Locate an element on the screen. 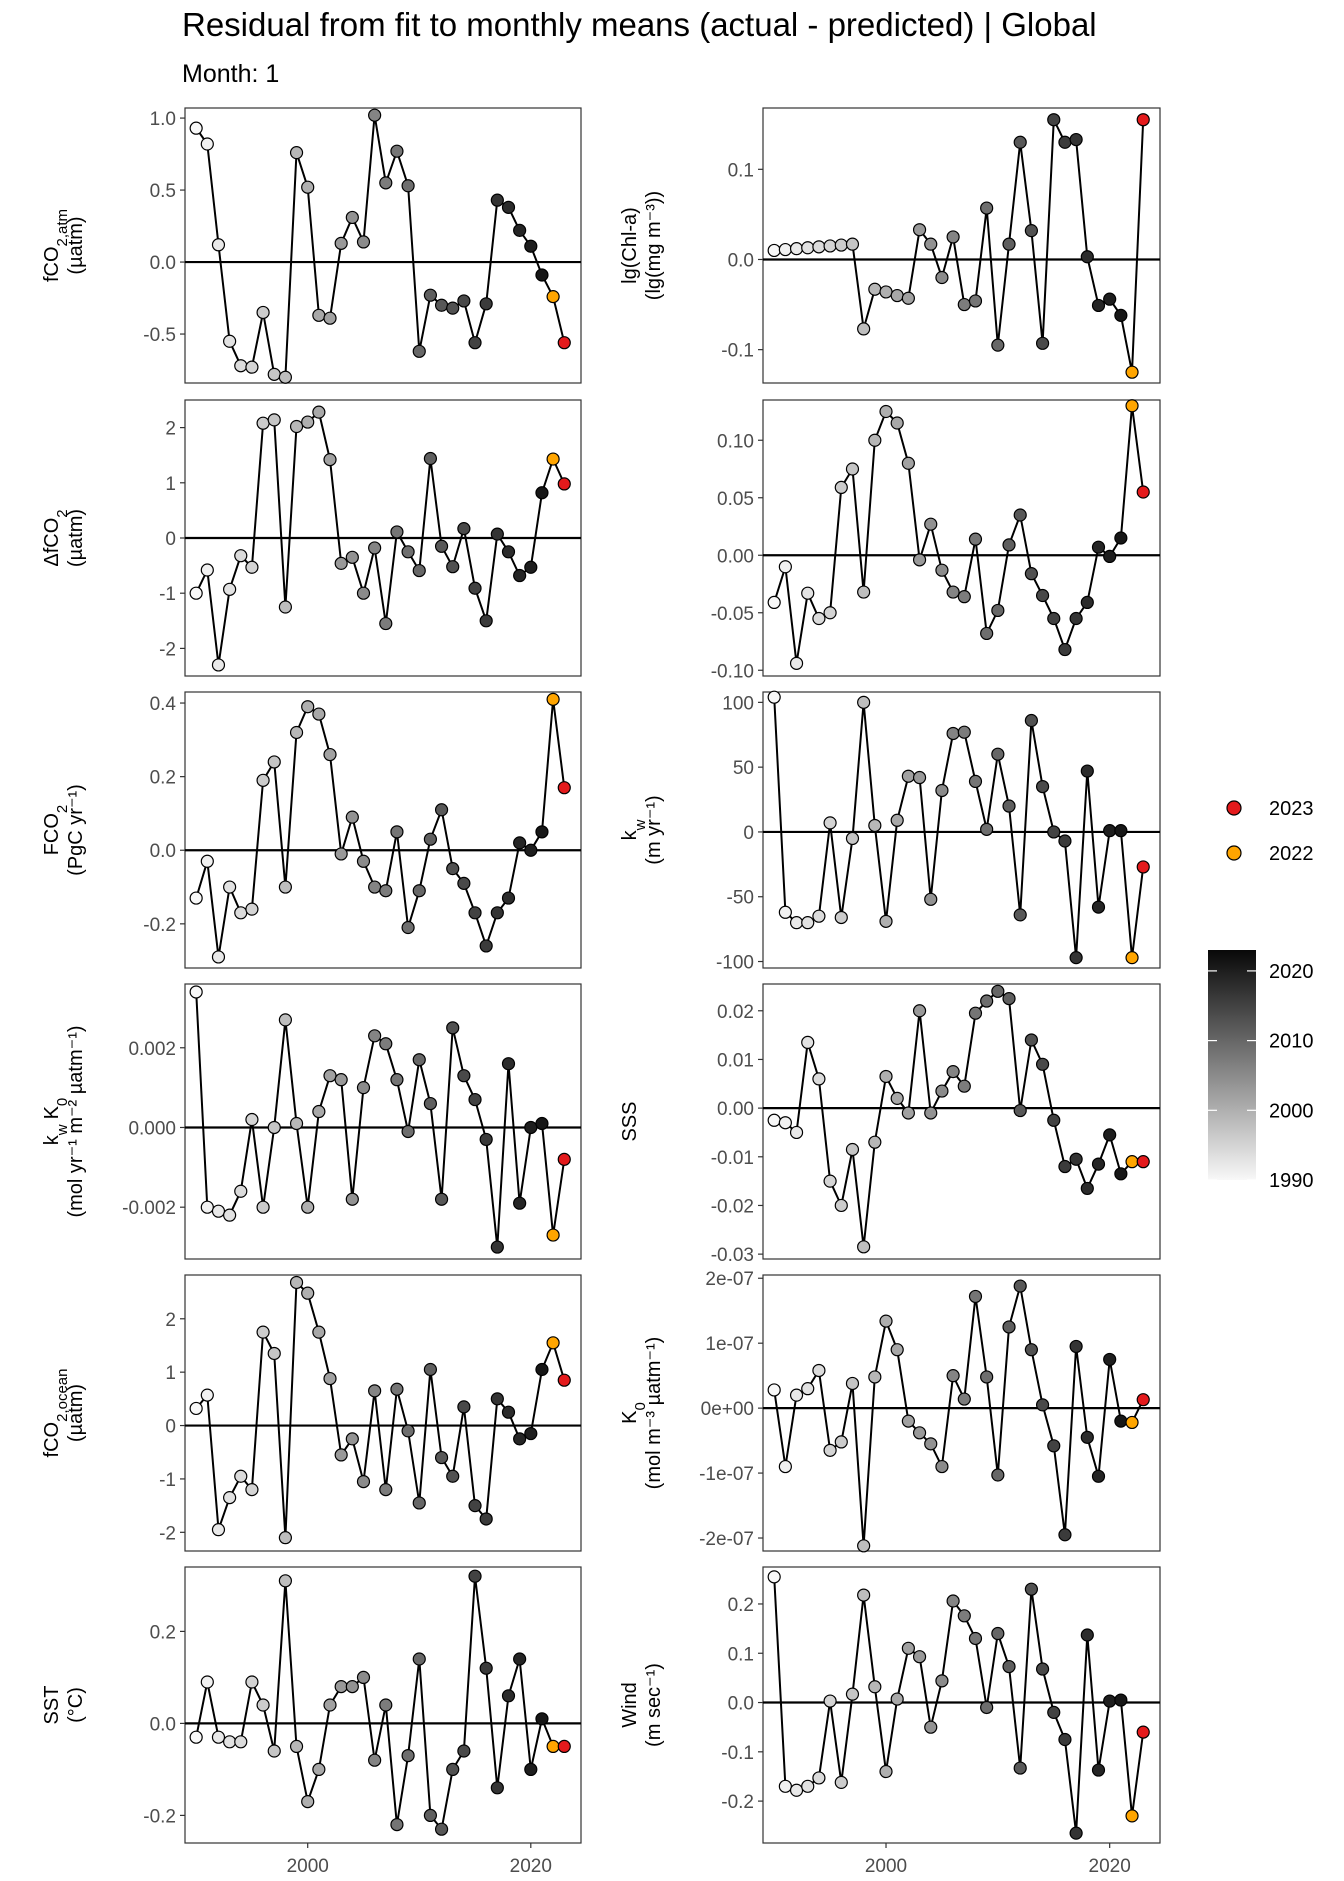 The width and height of the screenshot is (1344, 1881). panel-chl-a: -0.1 0.0 0.1 lg(Chl-a) (lg(mg m⁻³)) is located at coordinates (890, 245).